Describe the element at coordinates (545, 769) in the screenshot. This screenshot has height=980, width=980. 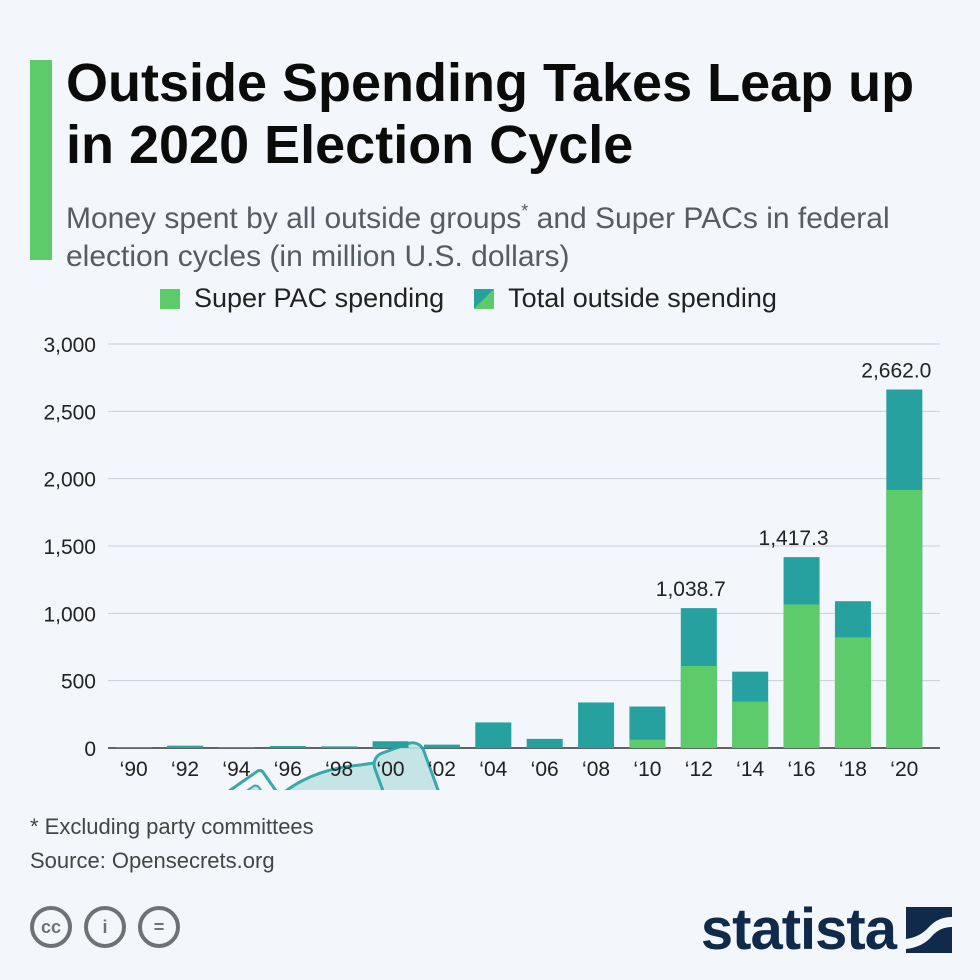
I see `x-tick-label: ‘06` at that location.